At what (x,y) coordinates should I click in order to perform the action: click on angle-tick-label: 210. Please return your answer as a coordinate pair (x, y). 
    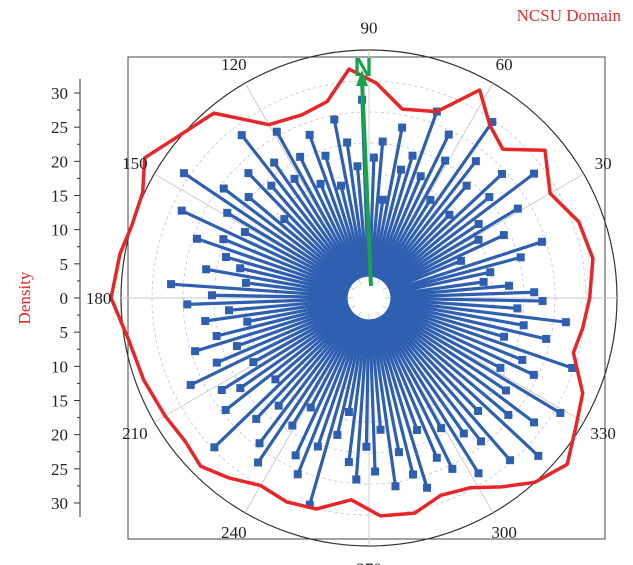
    Looking at the image, I should click on (135, 433).